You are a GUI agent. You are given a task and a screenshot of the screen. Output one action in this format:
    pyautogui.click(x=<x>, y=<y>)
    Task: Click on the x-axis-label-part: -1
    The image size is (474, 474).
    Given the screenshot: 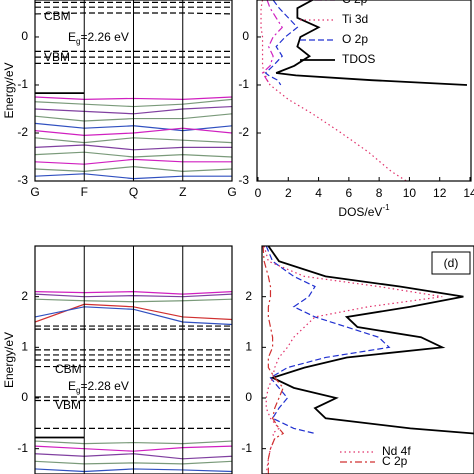 What is the action you would take?
    pyautogui.click(x=386, y=207)
    